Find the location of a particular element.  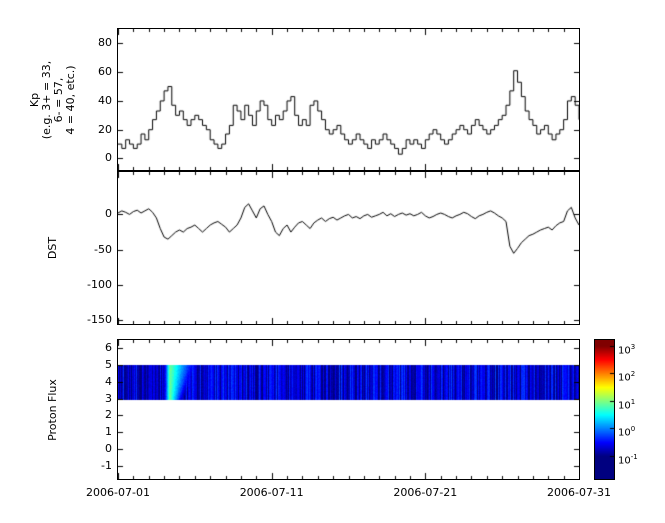

y-tick-label: 5 is located at coordinates (108, 365).